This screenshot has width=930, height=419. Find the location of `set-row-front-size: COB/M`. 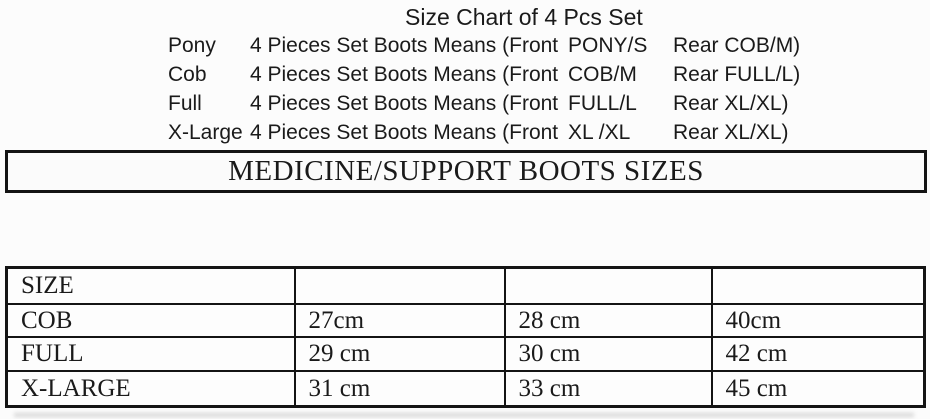

set-row-front-size: COB/M is located at coordinates (602, 74).